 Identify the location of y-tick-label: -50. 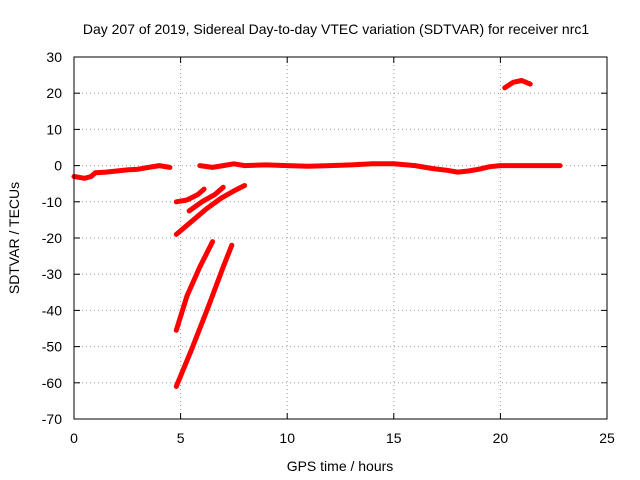
(52, 347).